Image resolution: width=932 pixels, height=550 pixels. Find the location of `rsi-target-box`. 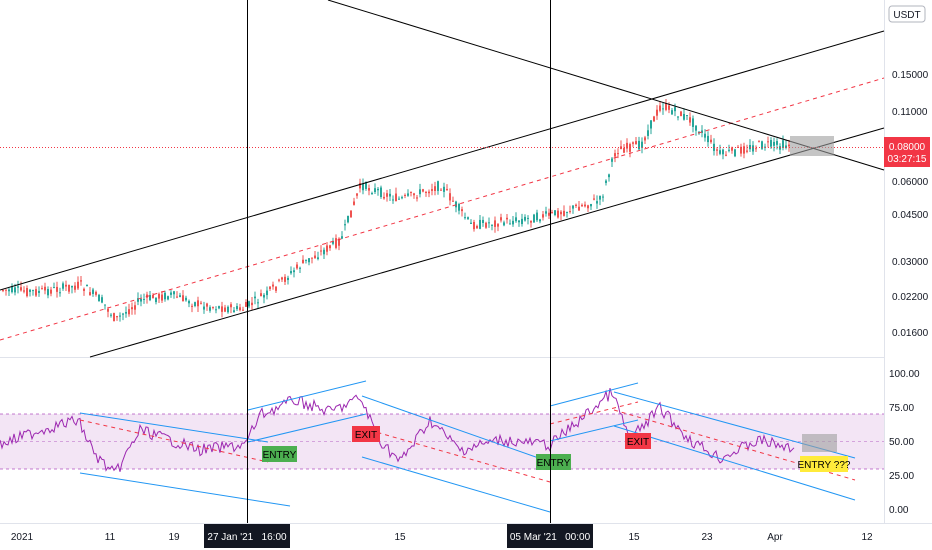

rsi-target-box is located at coordinates (819, 443).